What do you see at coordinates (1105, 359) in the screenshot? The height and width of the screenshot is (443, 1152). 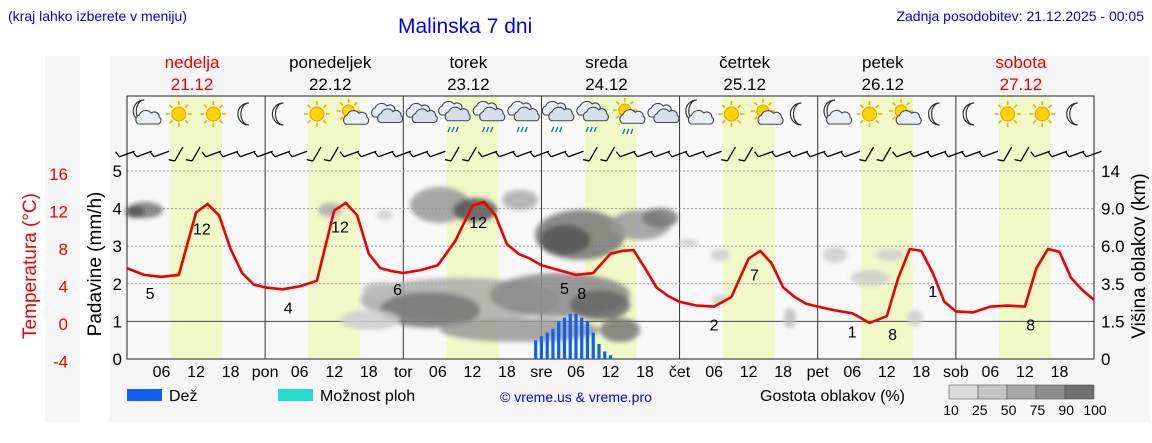 I see `cloud-height-tick-label: 0` at bounding box center [1105, 359].